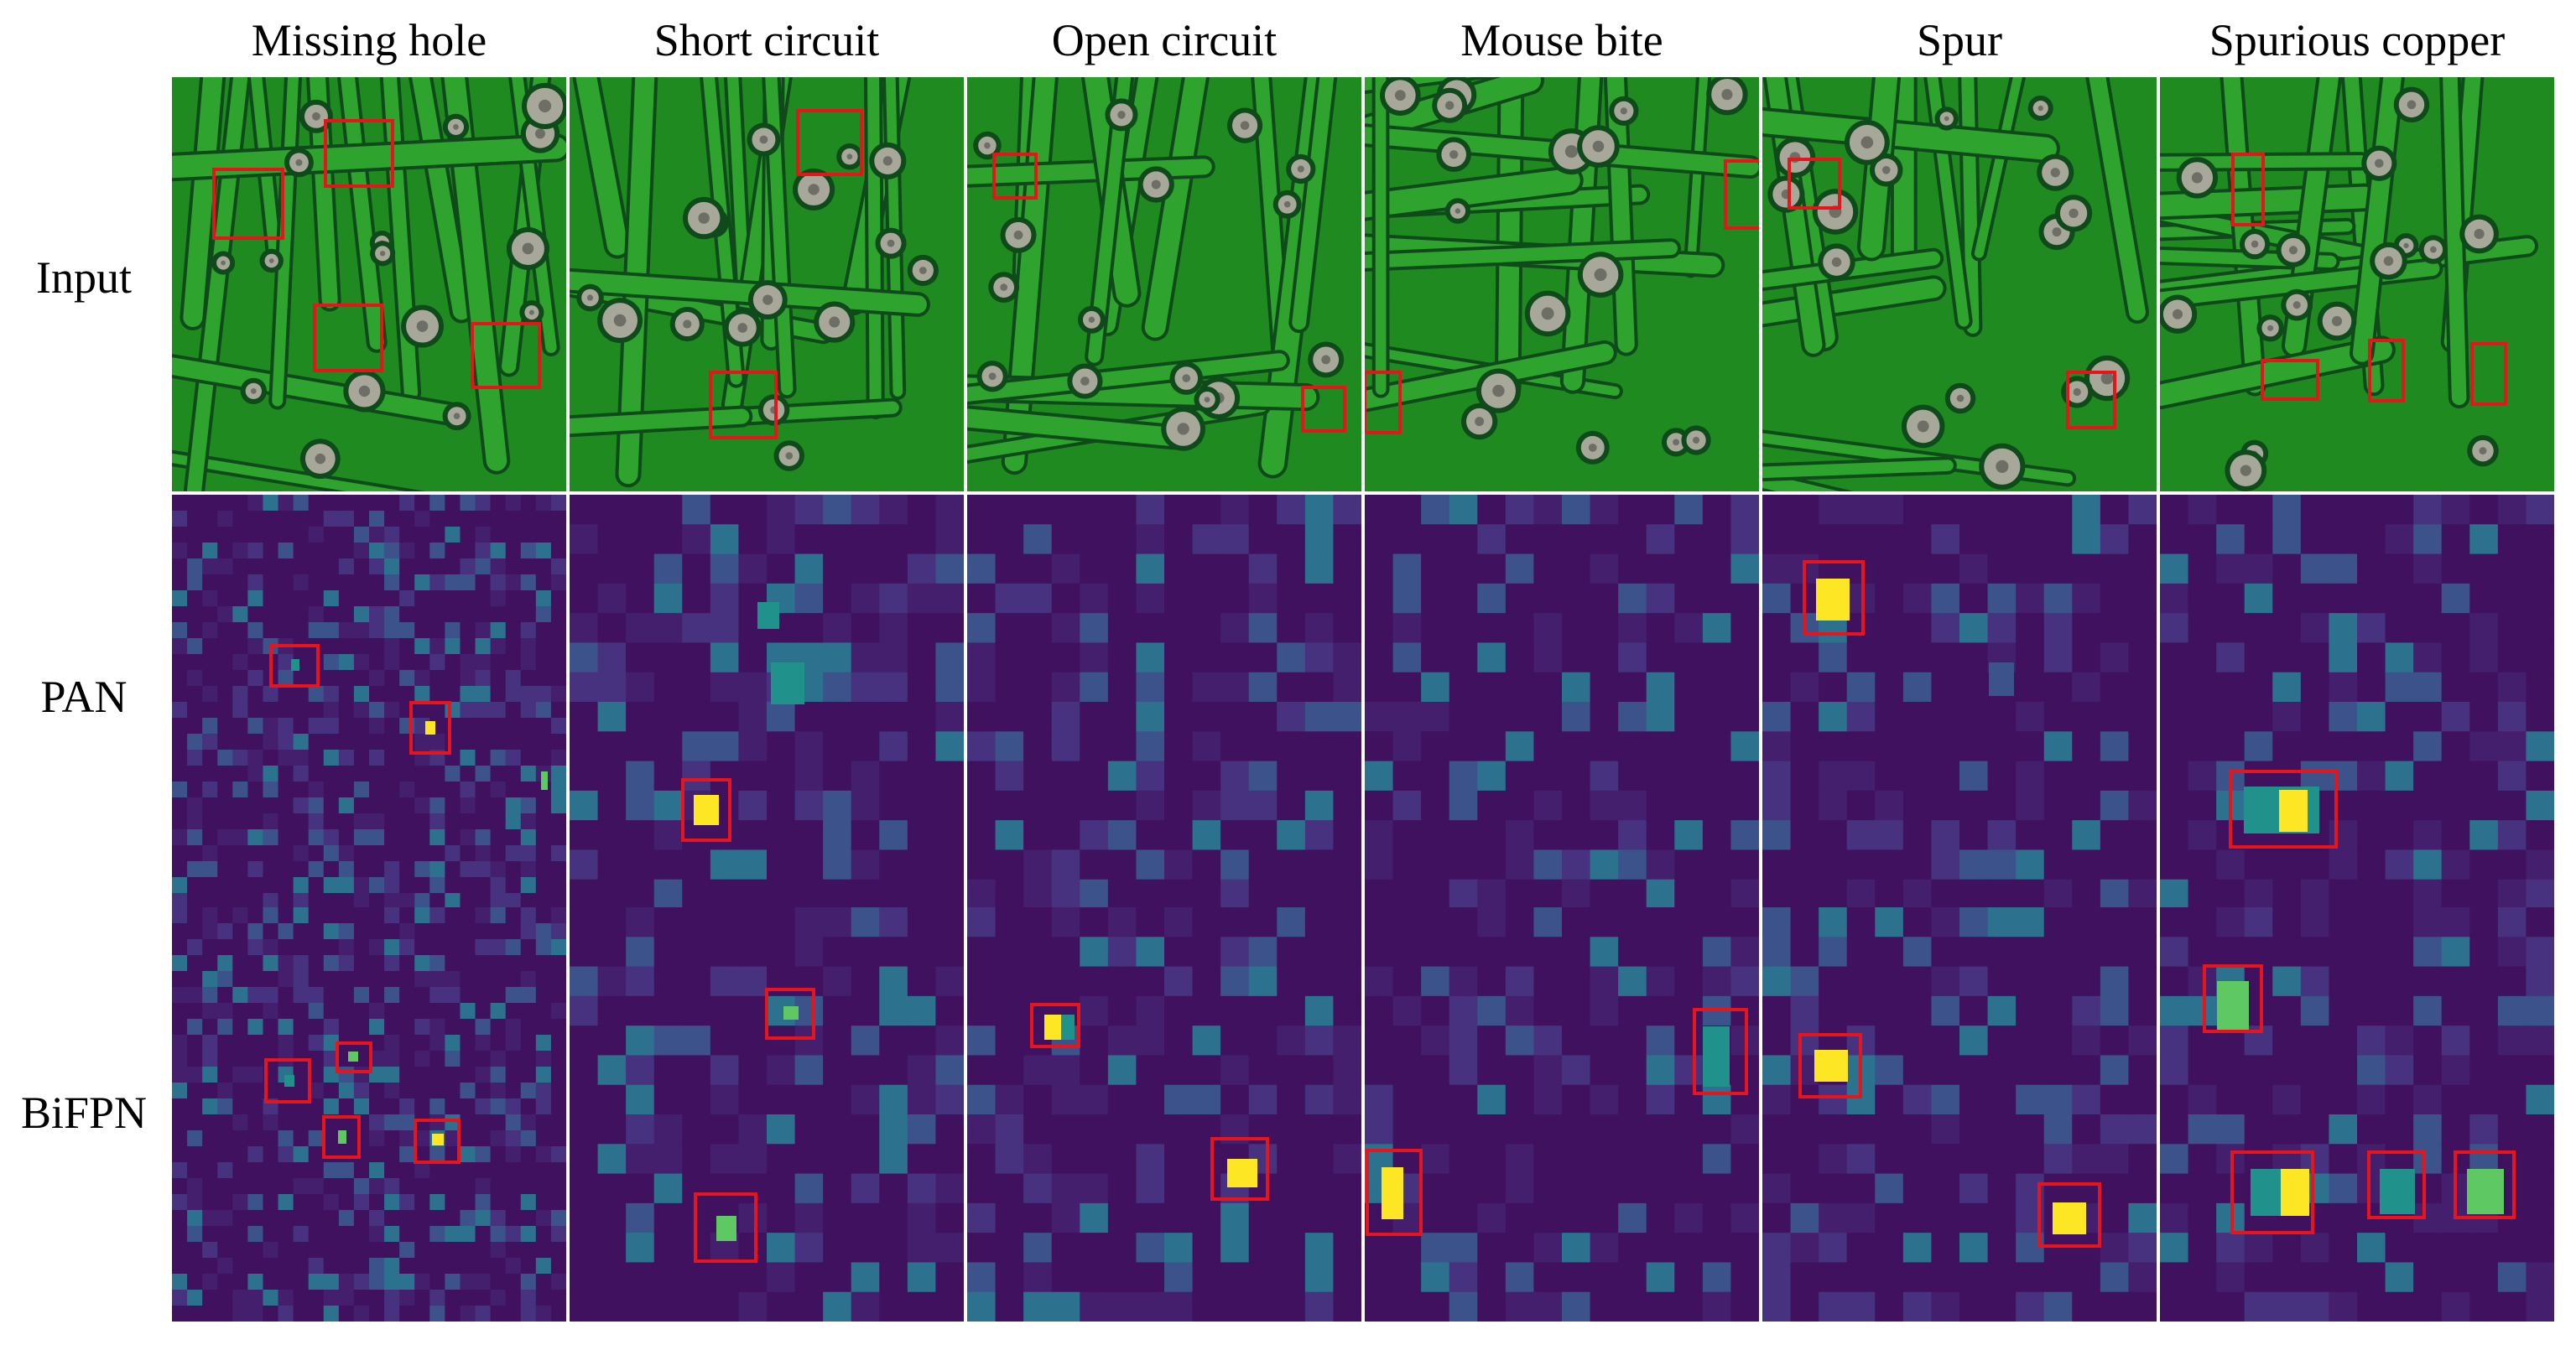  What do you see at coordinates (766, 40) in the screenshot?
I see `column-header-short-circuit: Short circuit` at bounding box center [766, 40].